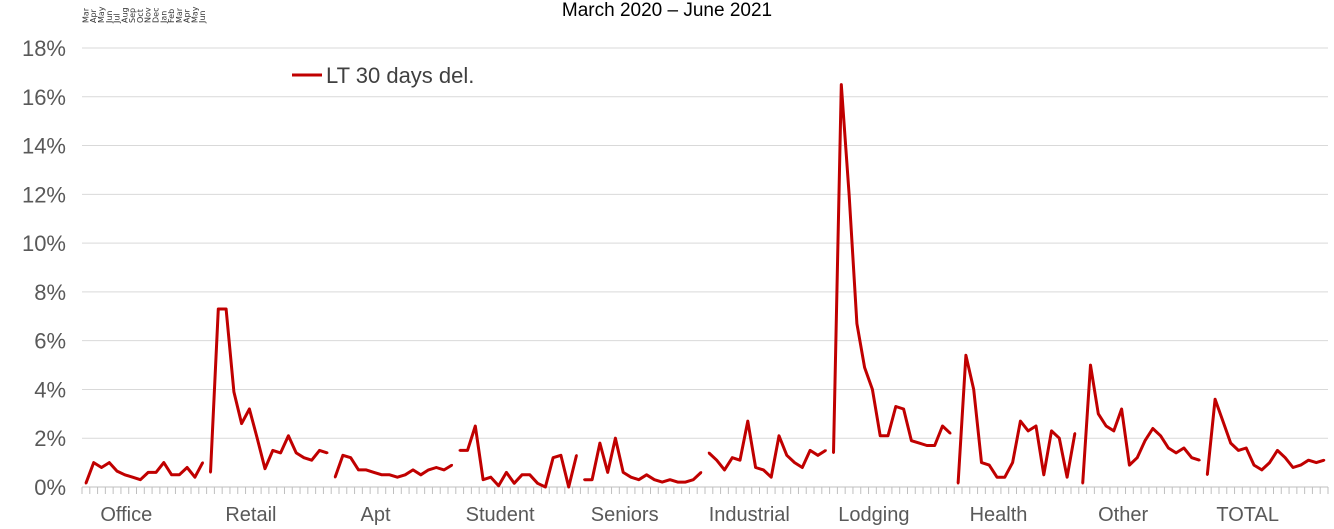  What do you see at coordinates (144, 472) in the screenshot?
I see `series-line-office` at bounding box center [144, 472].